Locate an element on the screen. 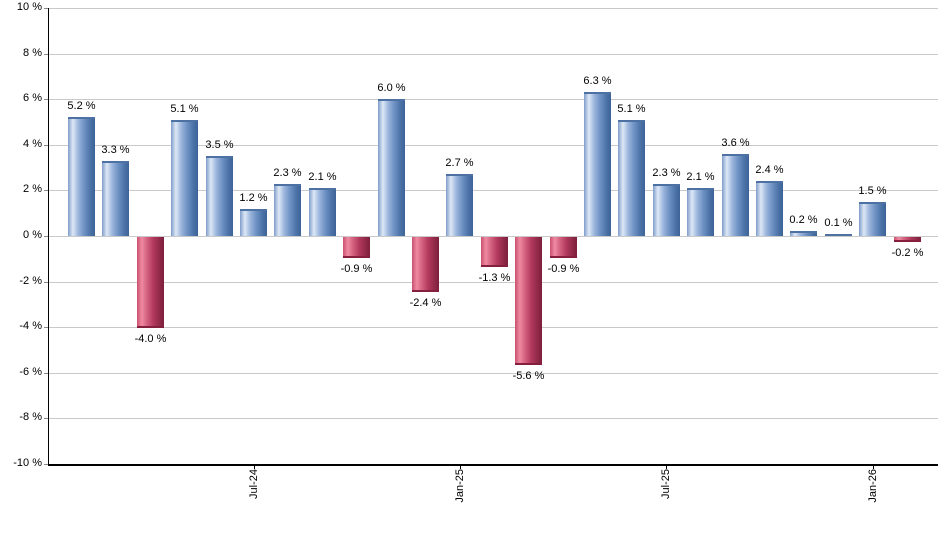 This screenshot has height=550, width=940. bar-value-label: 2.4 % is located at coordinates (769, 170).